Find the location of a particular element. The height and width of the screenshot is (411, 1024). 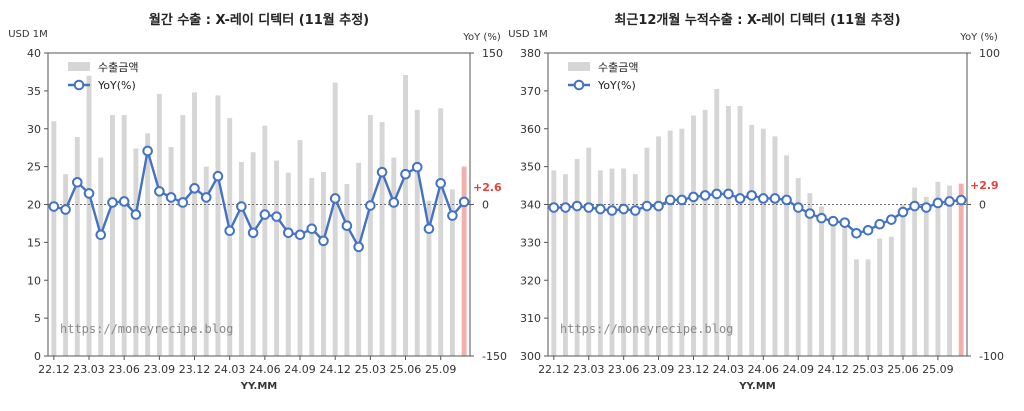

x-tick-label: 25.03 is located at coordinates (868, 369).